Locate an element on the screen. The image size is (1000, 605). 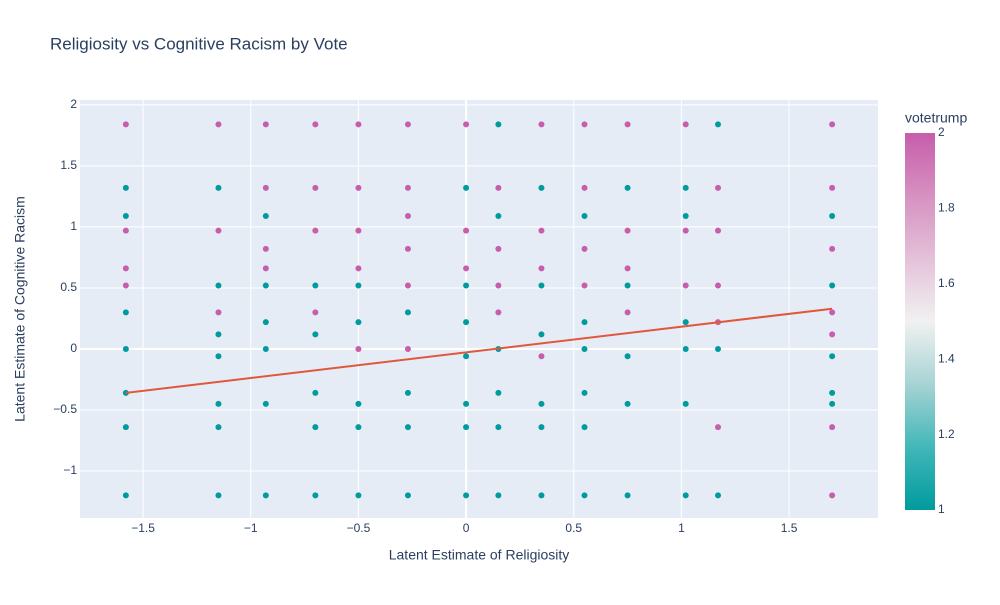
colorbar-tick-label: 1.2 is located at coordinates (946, 434).